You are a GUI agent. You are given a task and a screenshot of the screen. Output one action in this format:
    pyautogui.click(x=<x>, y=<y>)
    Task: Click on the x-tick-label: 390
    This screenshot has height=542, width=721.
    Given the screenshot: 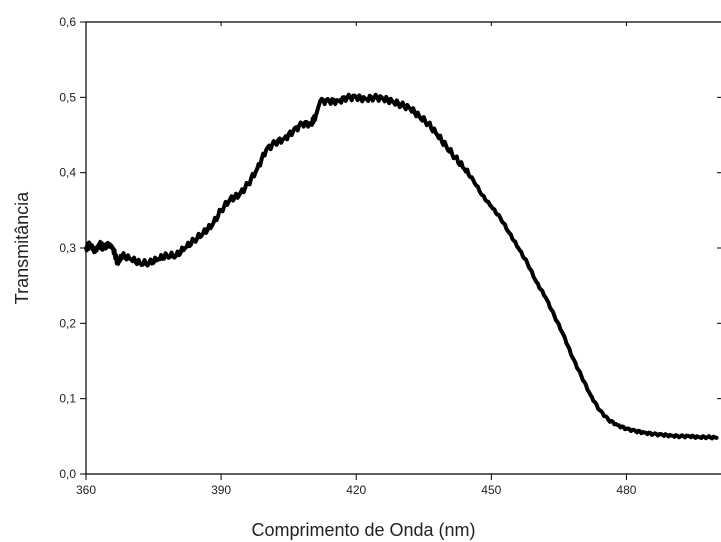 What is the action you would take?
    pyautogui.click(x=221, y=490)
    